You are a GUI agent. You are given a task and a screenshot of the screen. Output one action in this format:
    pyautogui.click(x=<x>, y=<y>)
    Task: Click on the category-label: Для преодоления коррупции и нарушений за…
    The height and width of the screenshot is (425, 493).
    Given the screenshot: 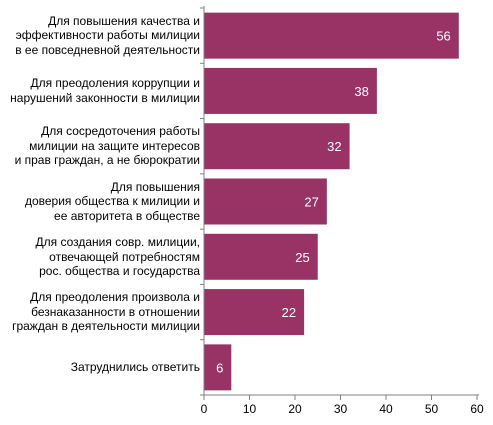 What is the action you would take?
    pyautogui.click(x=105, y=90)
    